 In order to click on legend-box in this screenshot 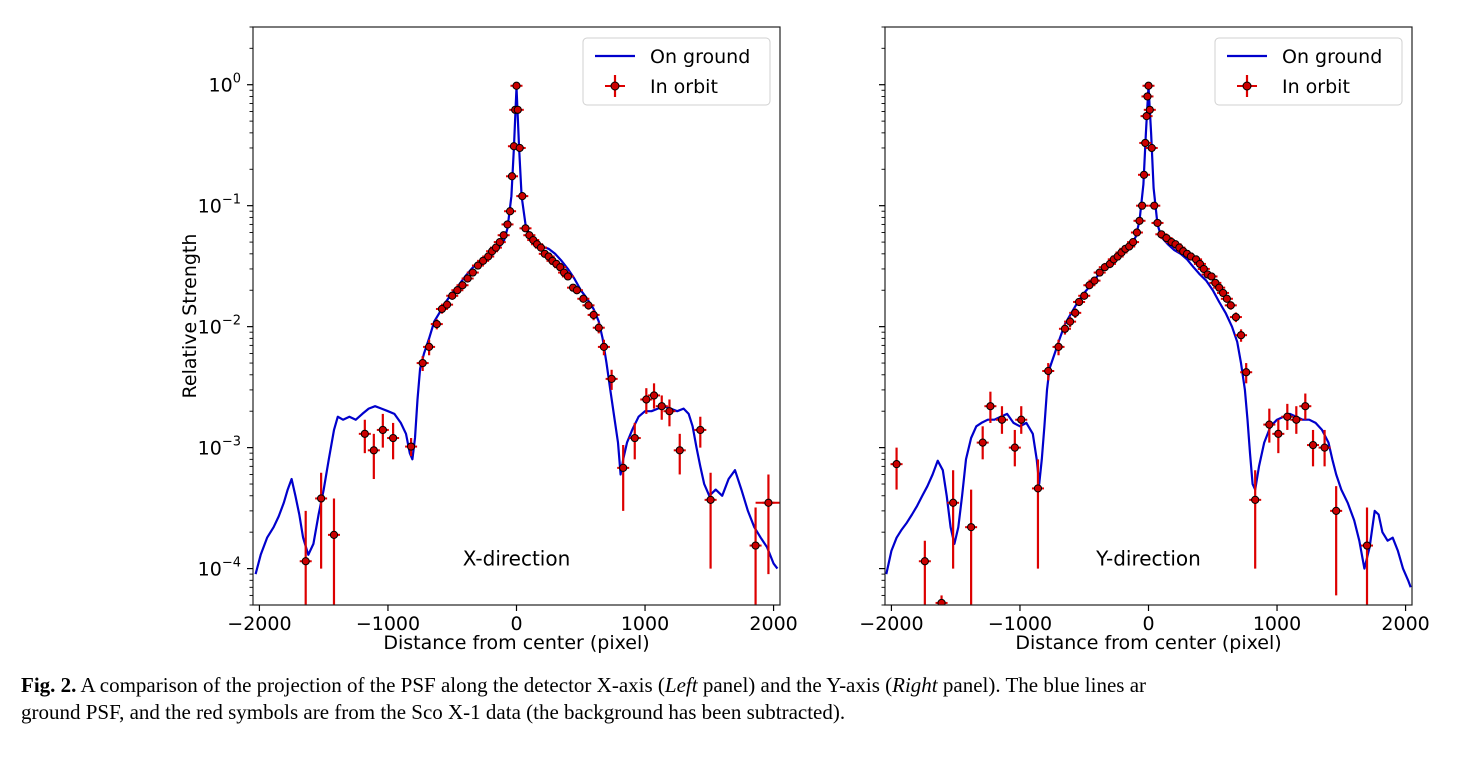, I will do `click(1308, 71)`.